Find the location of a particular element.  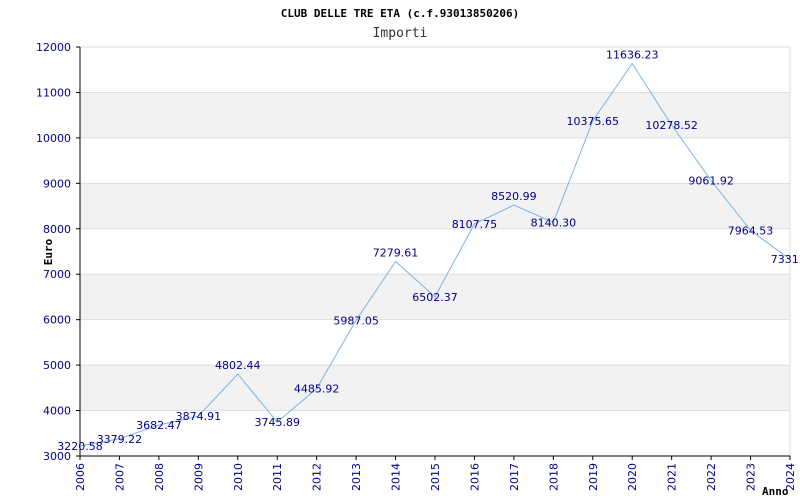

data-label: 3379.22 is located at coordinates (120, 439).